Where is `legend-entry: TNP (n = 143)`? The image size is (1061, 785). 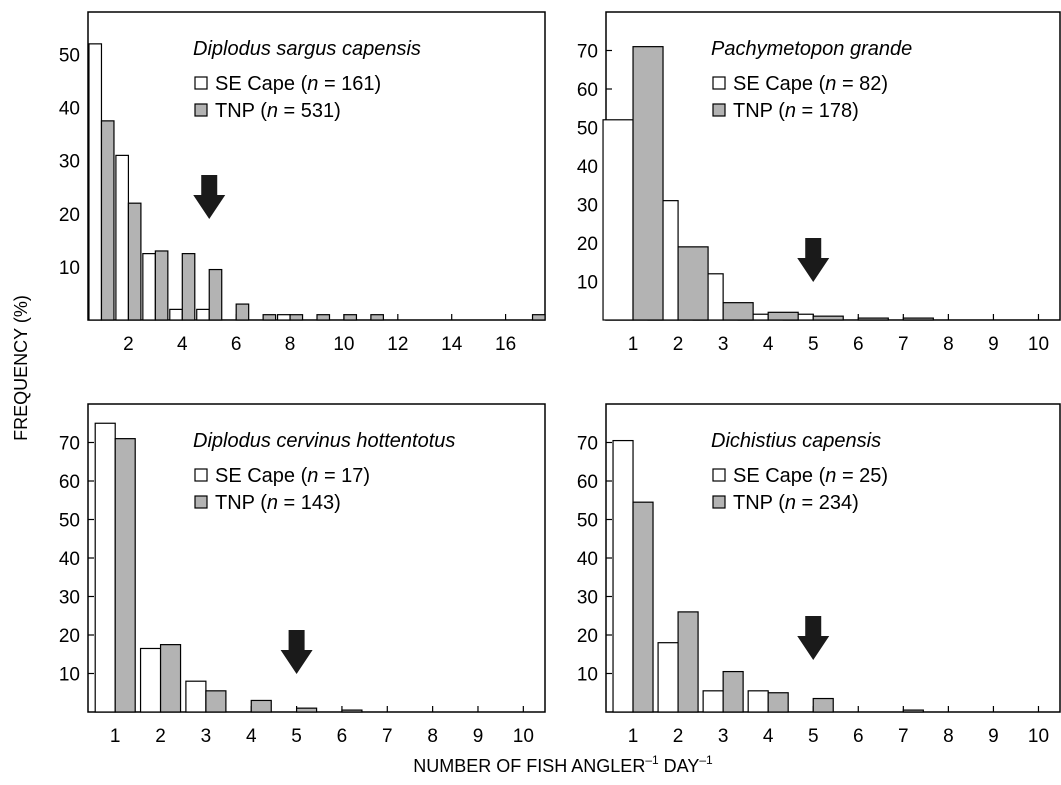 legend-entry: TNP (n = 143) is located at coordinates (278, 503).